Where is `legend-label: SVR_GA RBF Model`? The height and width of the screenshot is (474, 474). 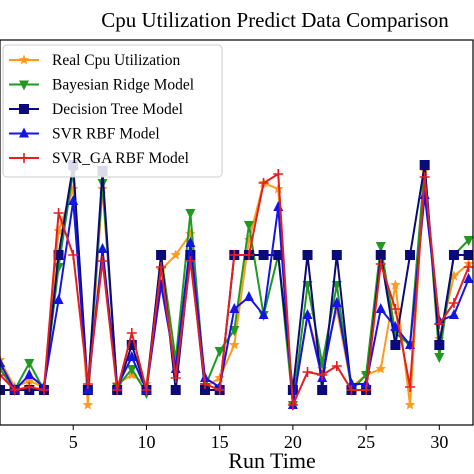 legend-label: SVR_GA RBF Model is located at coordinates (120, 158).